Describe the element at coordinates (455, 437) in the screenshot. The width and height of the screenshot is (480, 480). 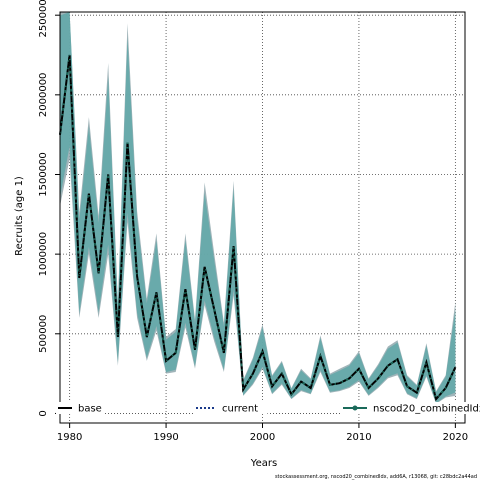
I see `x-tick-label: 2020` at that location.